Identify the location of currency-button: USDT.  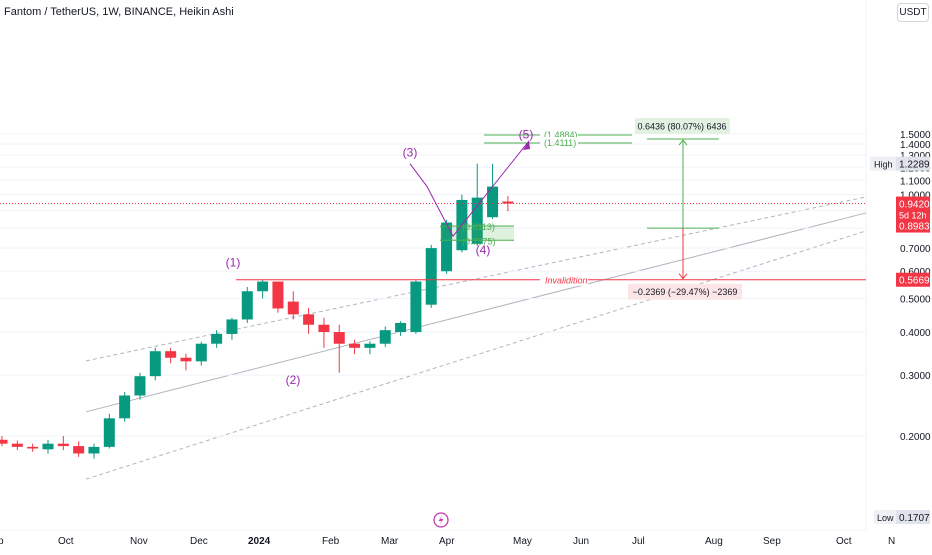
(913, 12).